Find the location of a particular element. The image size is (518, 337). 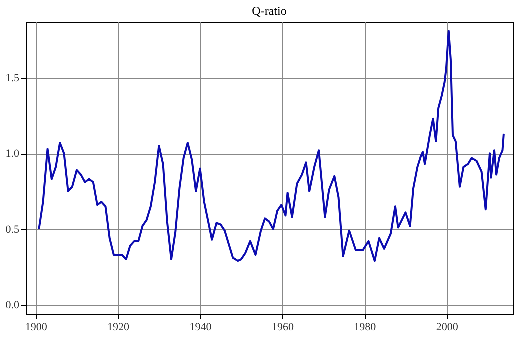

x-tick-label: 2000 is located at coordinates (447, 328).